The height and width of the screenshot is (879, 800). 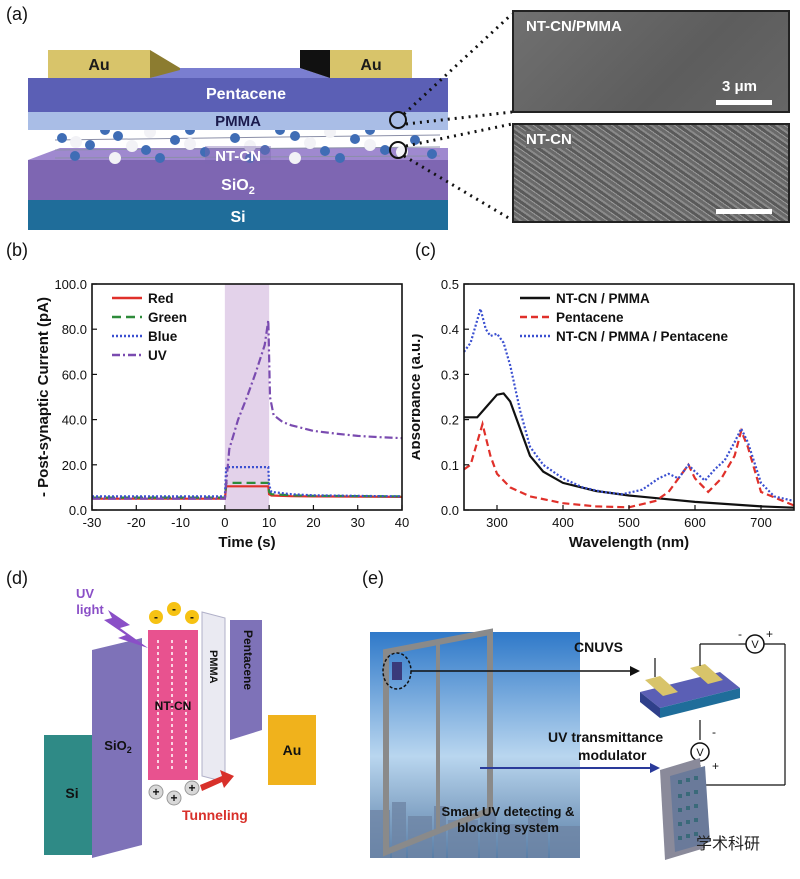 I want to click on chart-1-series-0-line, so click(x=629, y=450).